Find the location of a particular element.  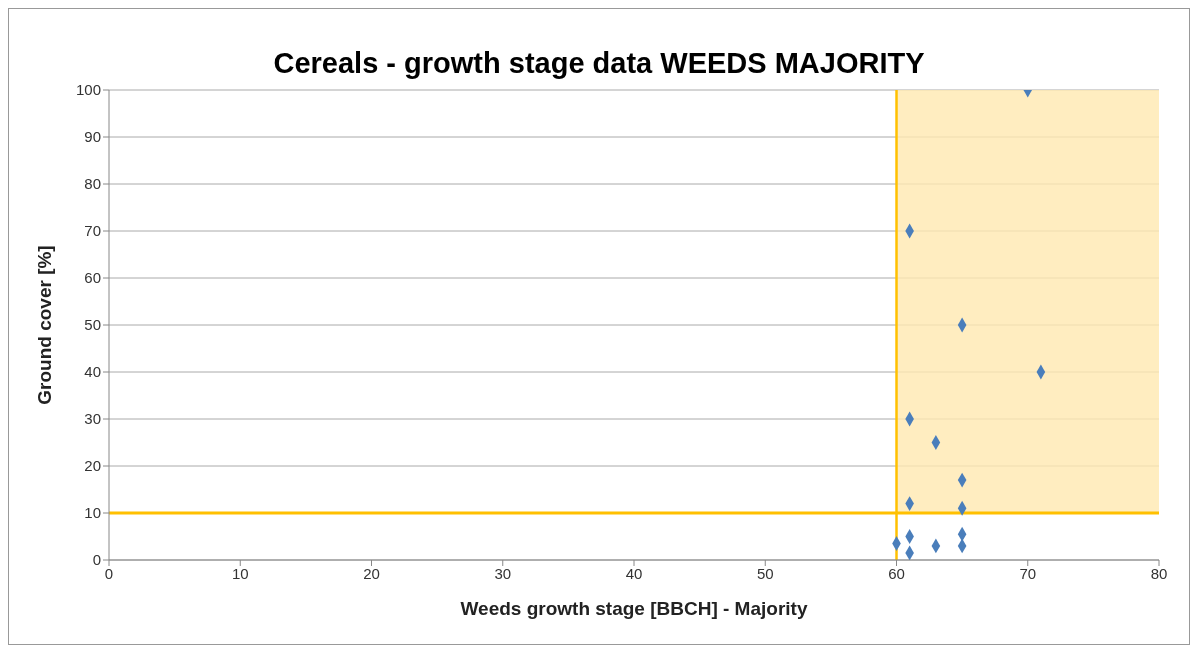

x-tick-label: 30 is located at coordinates (503, 573).